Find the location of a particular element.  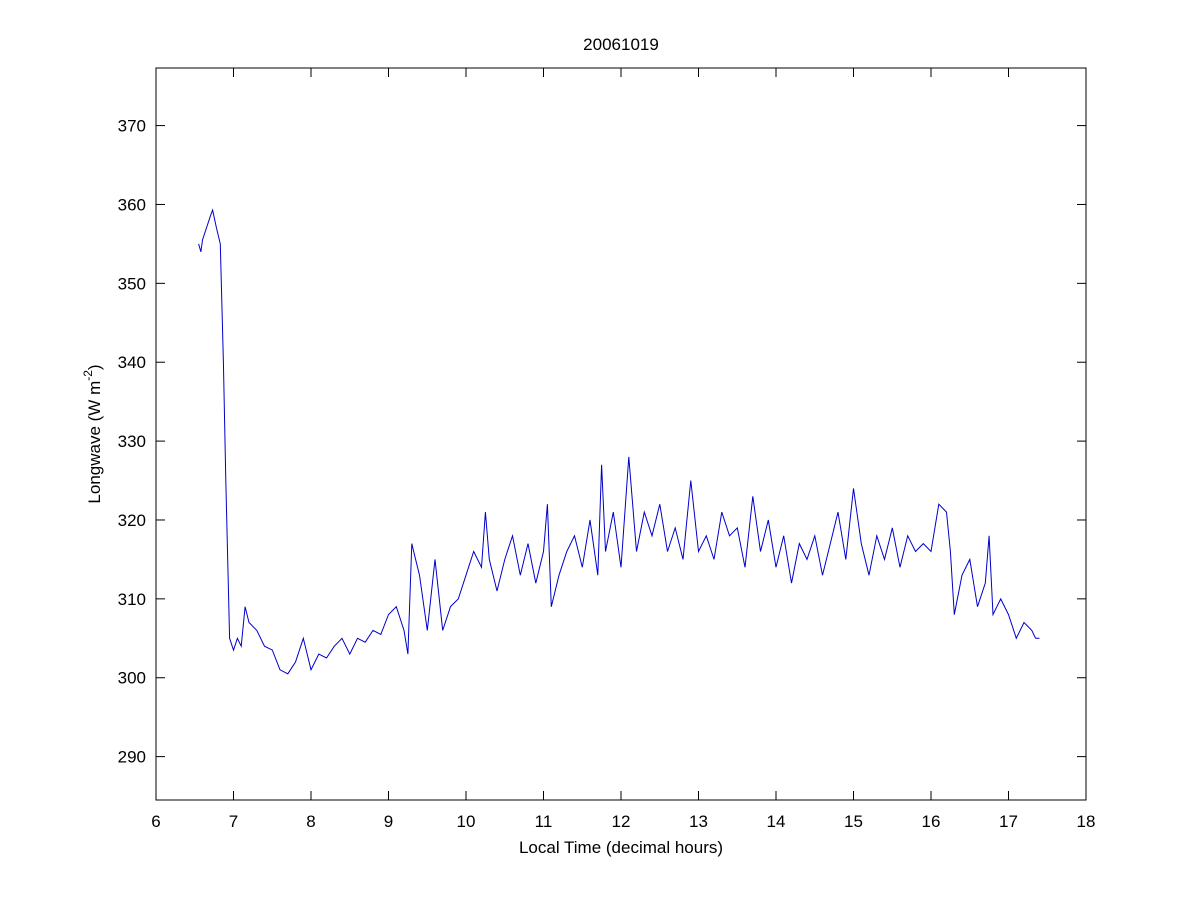

x-axis-label: Local Time (decimal hours) is located at coordinates (621, 847).